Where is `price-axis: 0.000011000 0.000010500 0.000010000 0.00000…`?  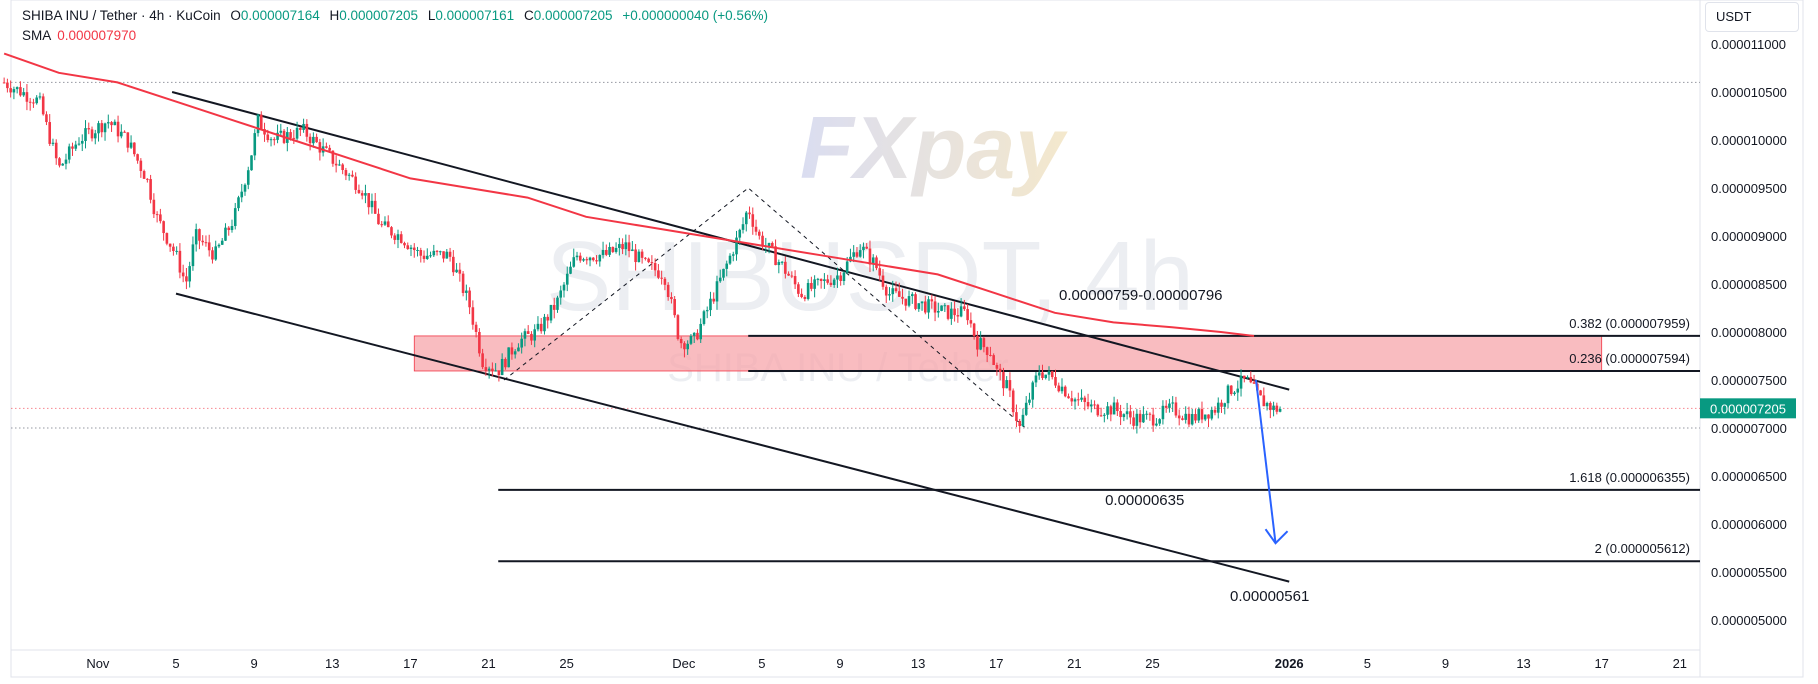 price-axis: 0.000011000 0.000010500 0.000010000 0.00000… is located at coordinates (1749, 332).